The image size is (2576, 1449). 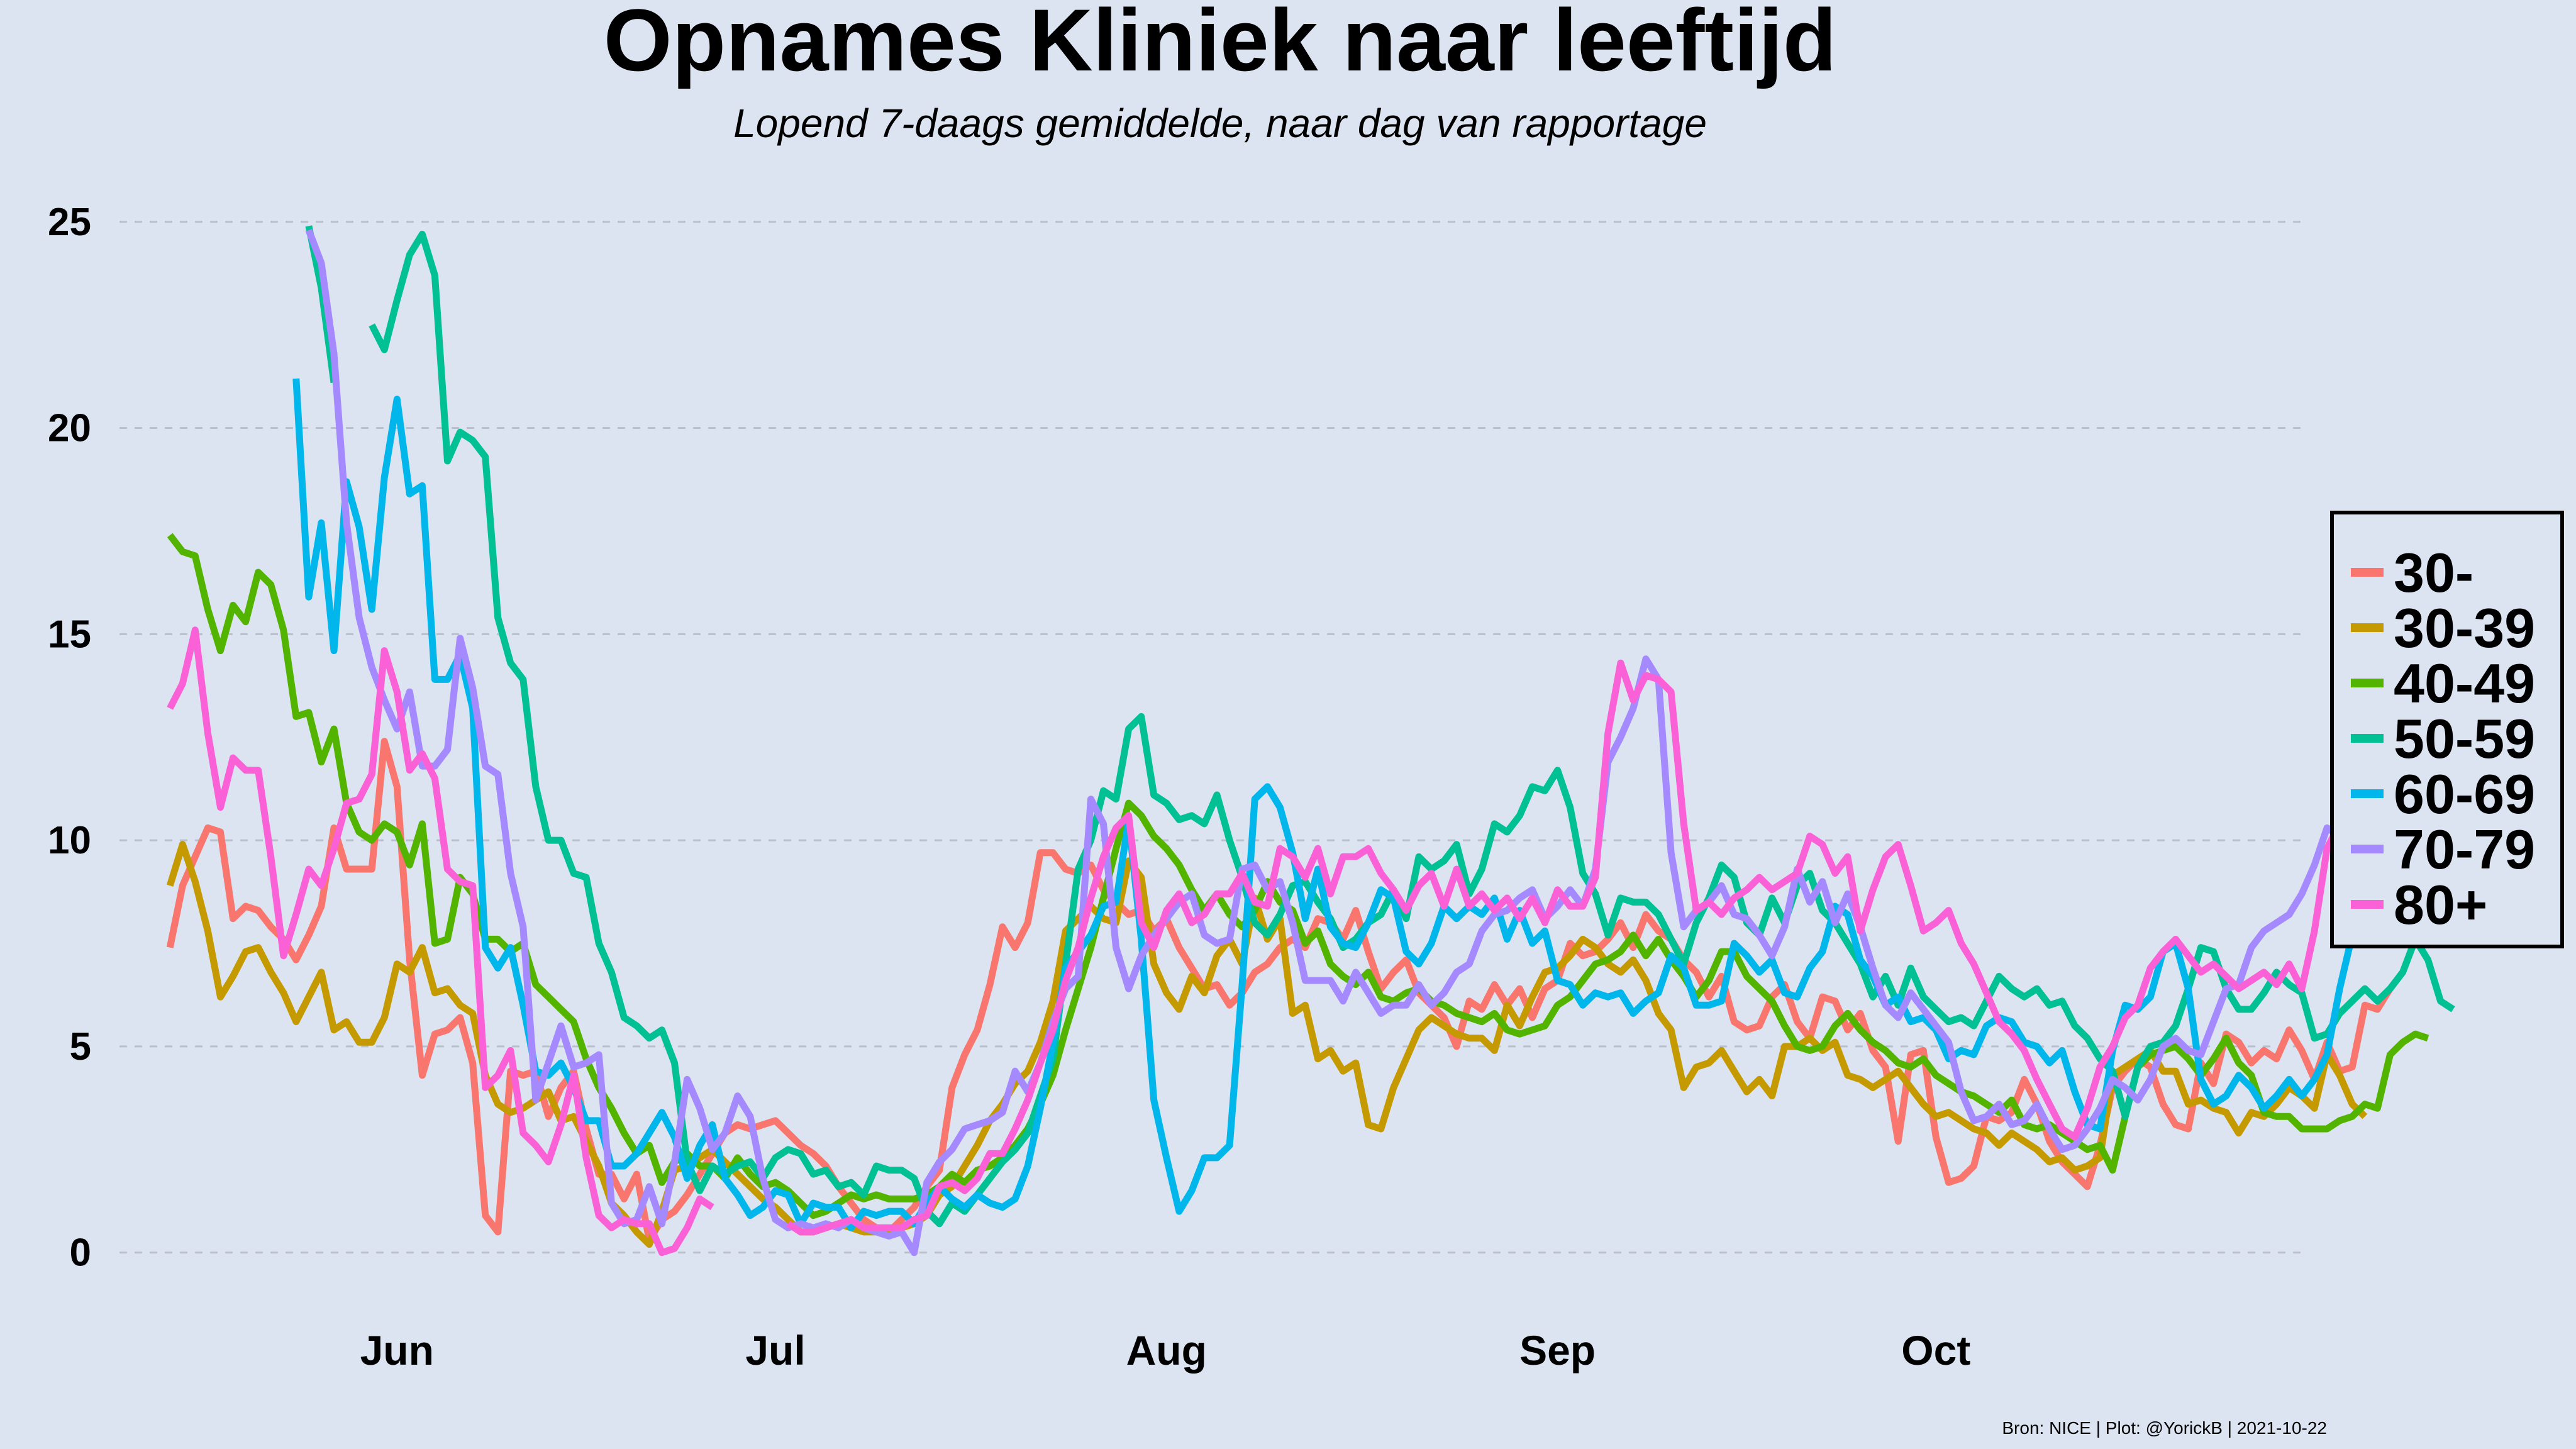 What do you see at coordinates (2464, 628) in the screenshot?
I see `legend-label-30-39: 30-39` at bounding box center [2464, 628].